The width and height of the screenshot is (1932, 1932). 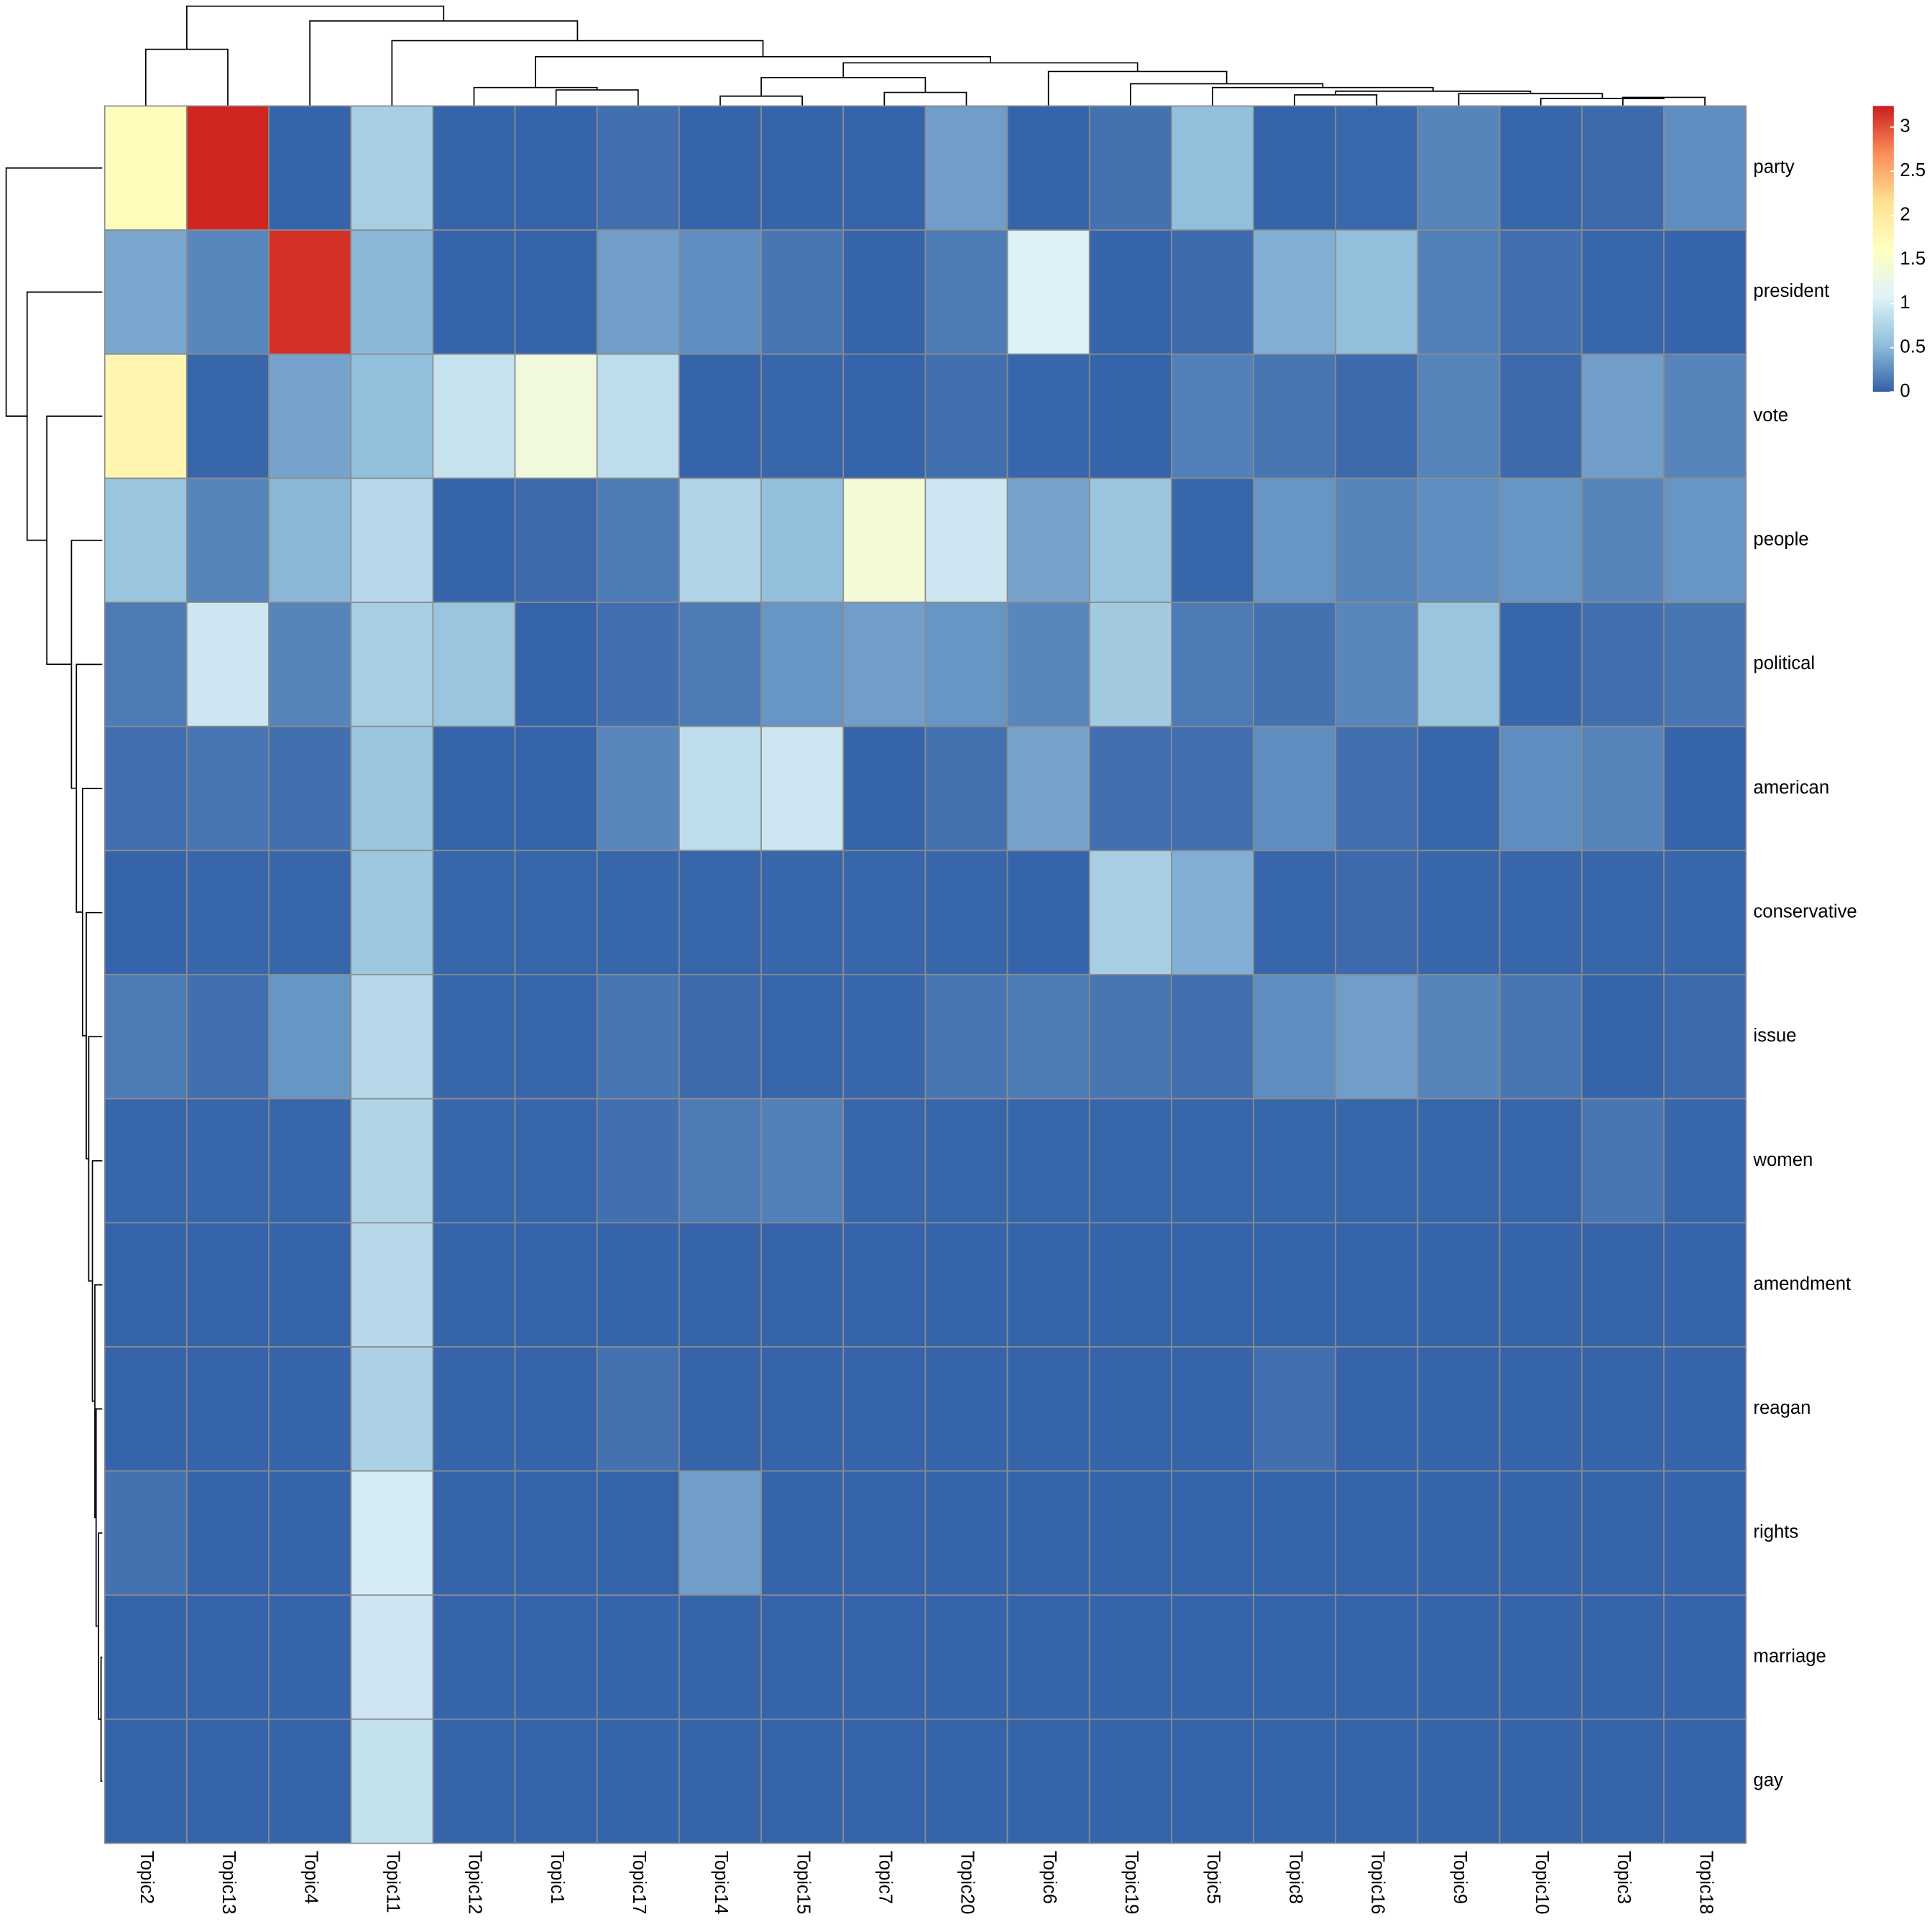 I want to click on color-tick-label: 0, so click(x=1905, y=391).